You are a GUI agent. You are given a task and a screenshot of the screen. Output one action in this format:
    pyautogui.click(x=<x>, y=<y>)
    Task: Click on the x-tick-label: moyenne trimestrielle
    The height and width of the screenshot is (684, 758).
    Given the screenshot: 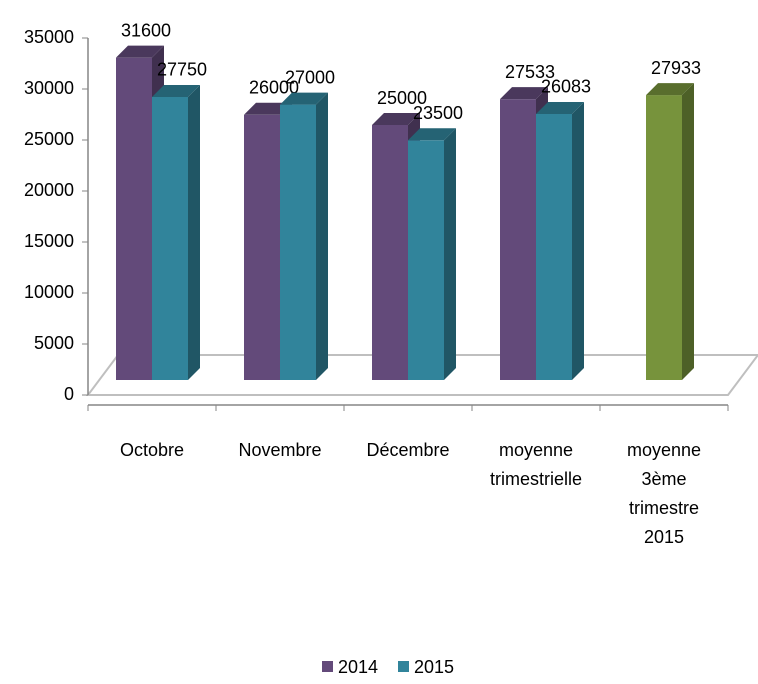 What is the action you would take?
    pyautogui.click(x=535, y=464)
    